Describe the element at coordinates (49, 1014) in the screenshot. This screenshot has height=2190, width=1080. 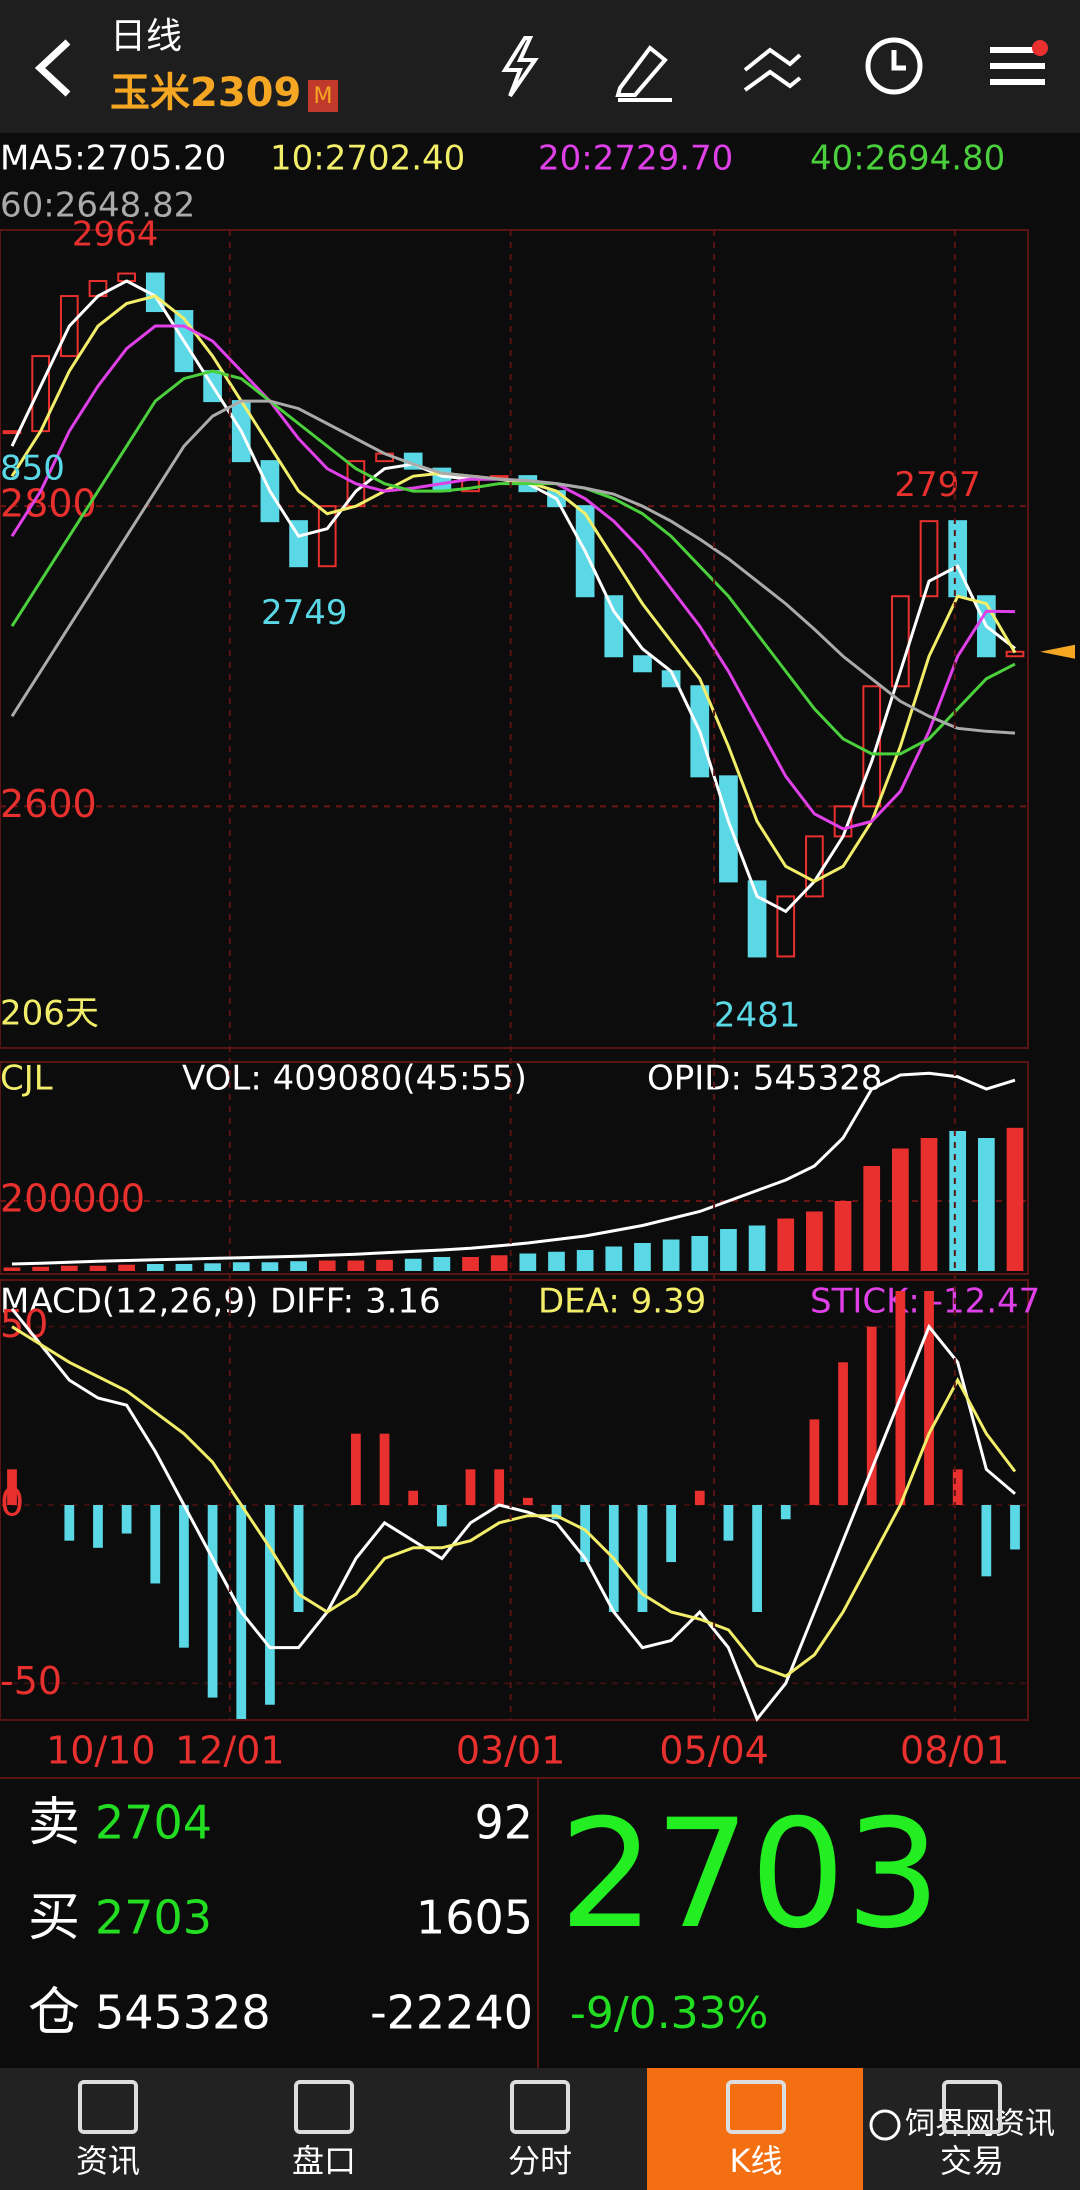
I see `span-label: 206天` at that location.